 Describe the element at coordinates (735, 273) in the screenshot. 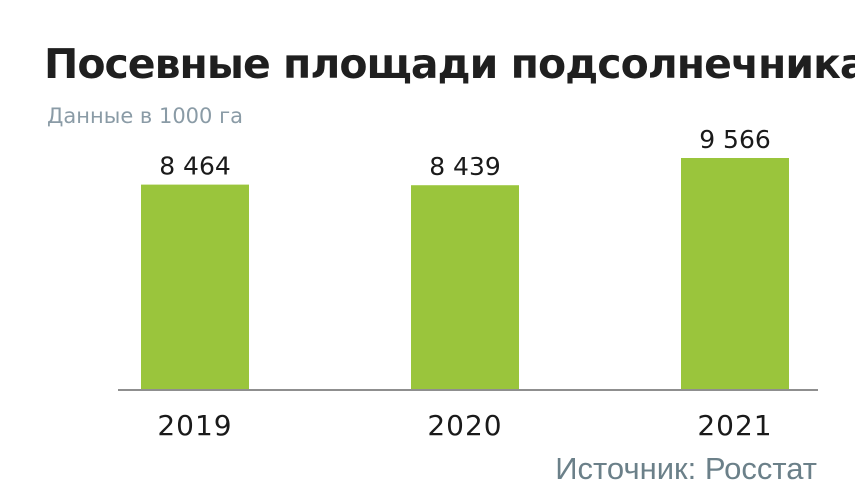

I see `bar-2021` at that location.